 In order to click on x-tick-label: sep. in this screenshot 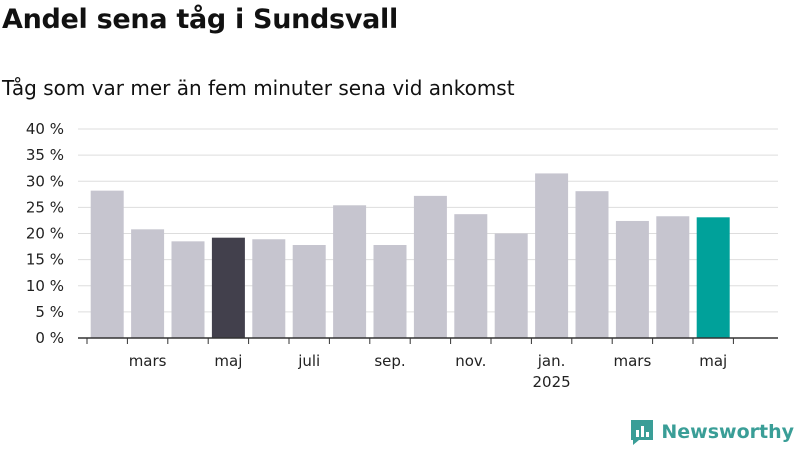, I will do `click(389, 361)`.